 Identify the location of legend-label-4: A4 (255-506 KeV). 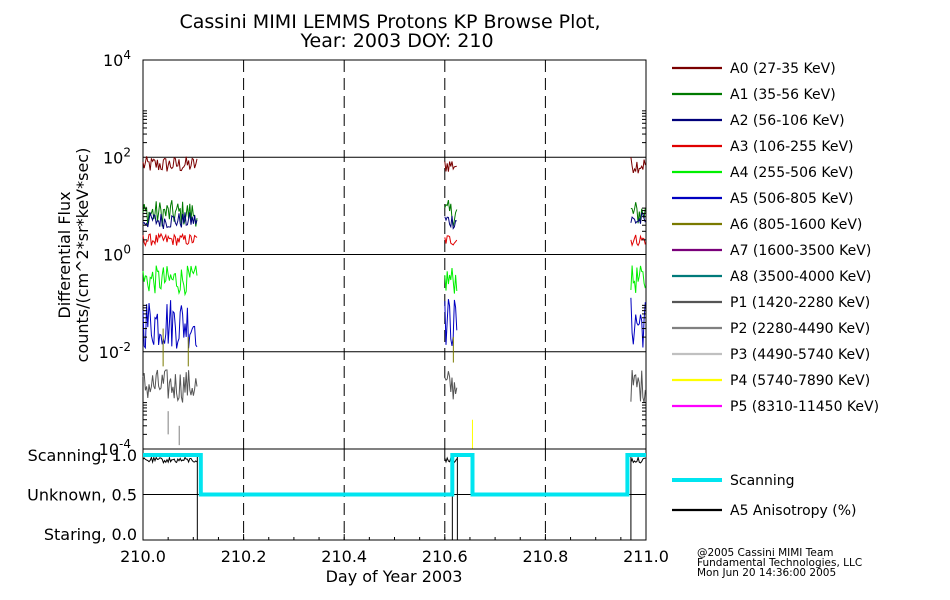
(791, 173).